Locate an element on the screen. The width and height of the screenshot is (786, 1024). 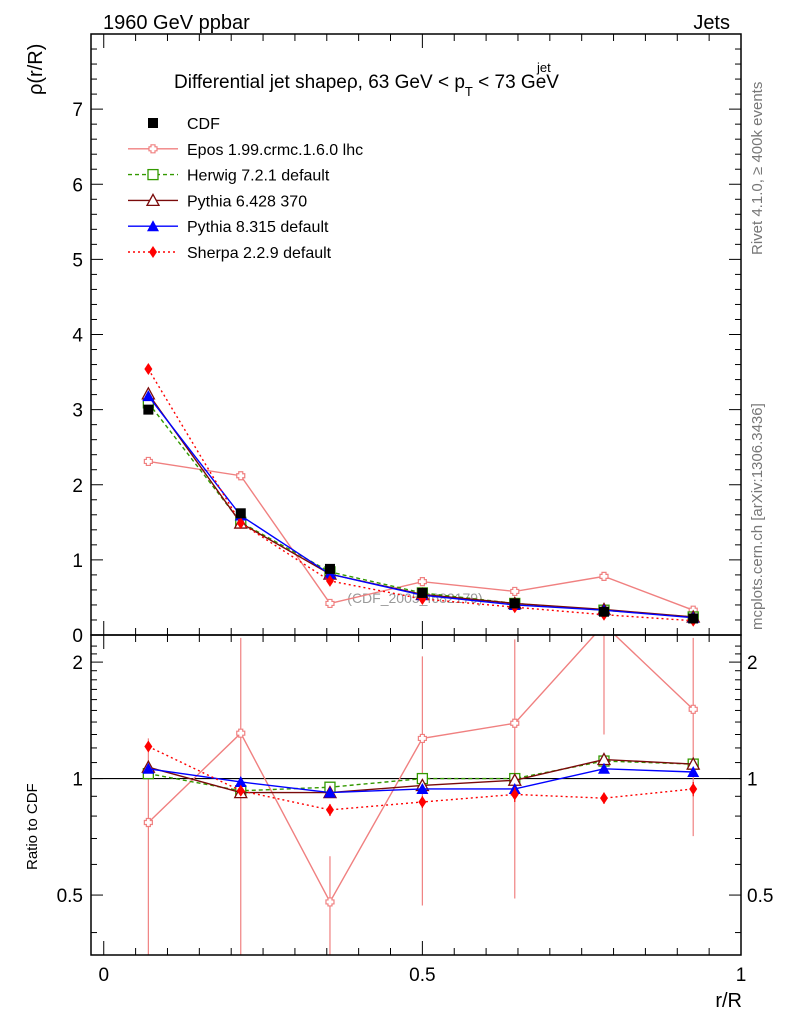
ratio-y-tick-label-right: 1 is located at coordinates (752, 780).